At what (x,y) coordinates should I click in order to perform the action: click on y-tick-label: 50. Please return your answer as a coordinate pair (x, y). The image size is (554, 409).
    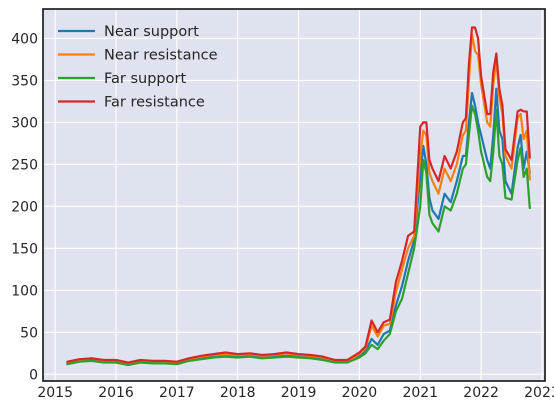
    Looking at the image, I should click on (29, 333).